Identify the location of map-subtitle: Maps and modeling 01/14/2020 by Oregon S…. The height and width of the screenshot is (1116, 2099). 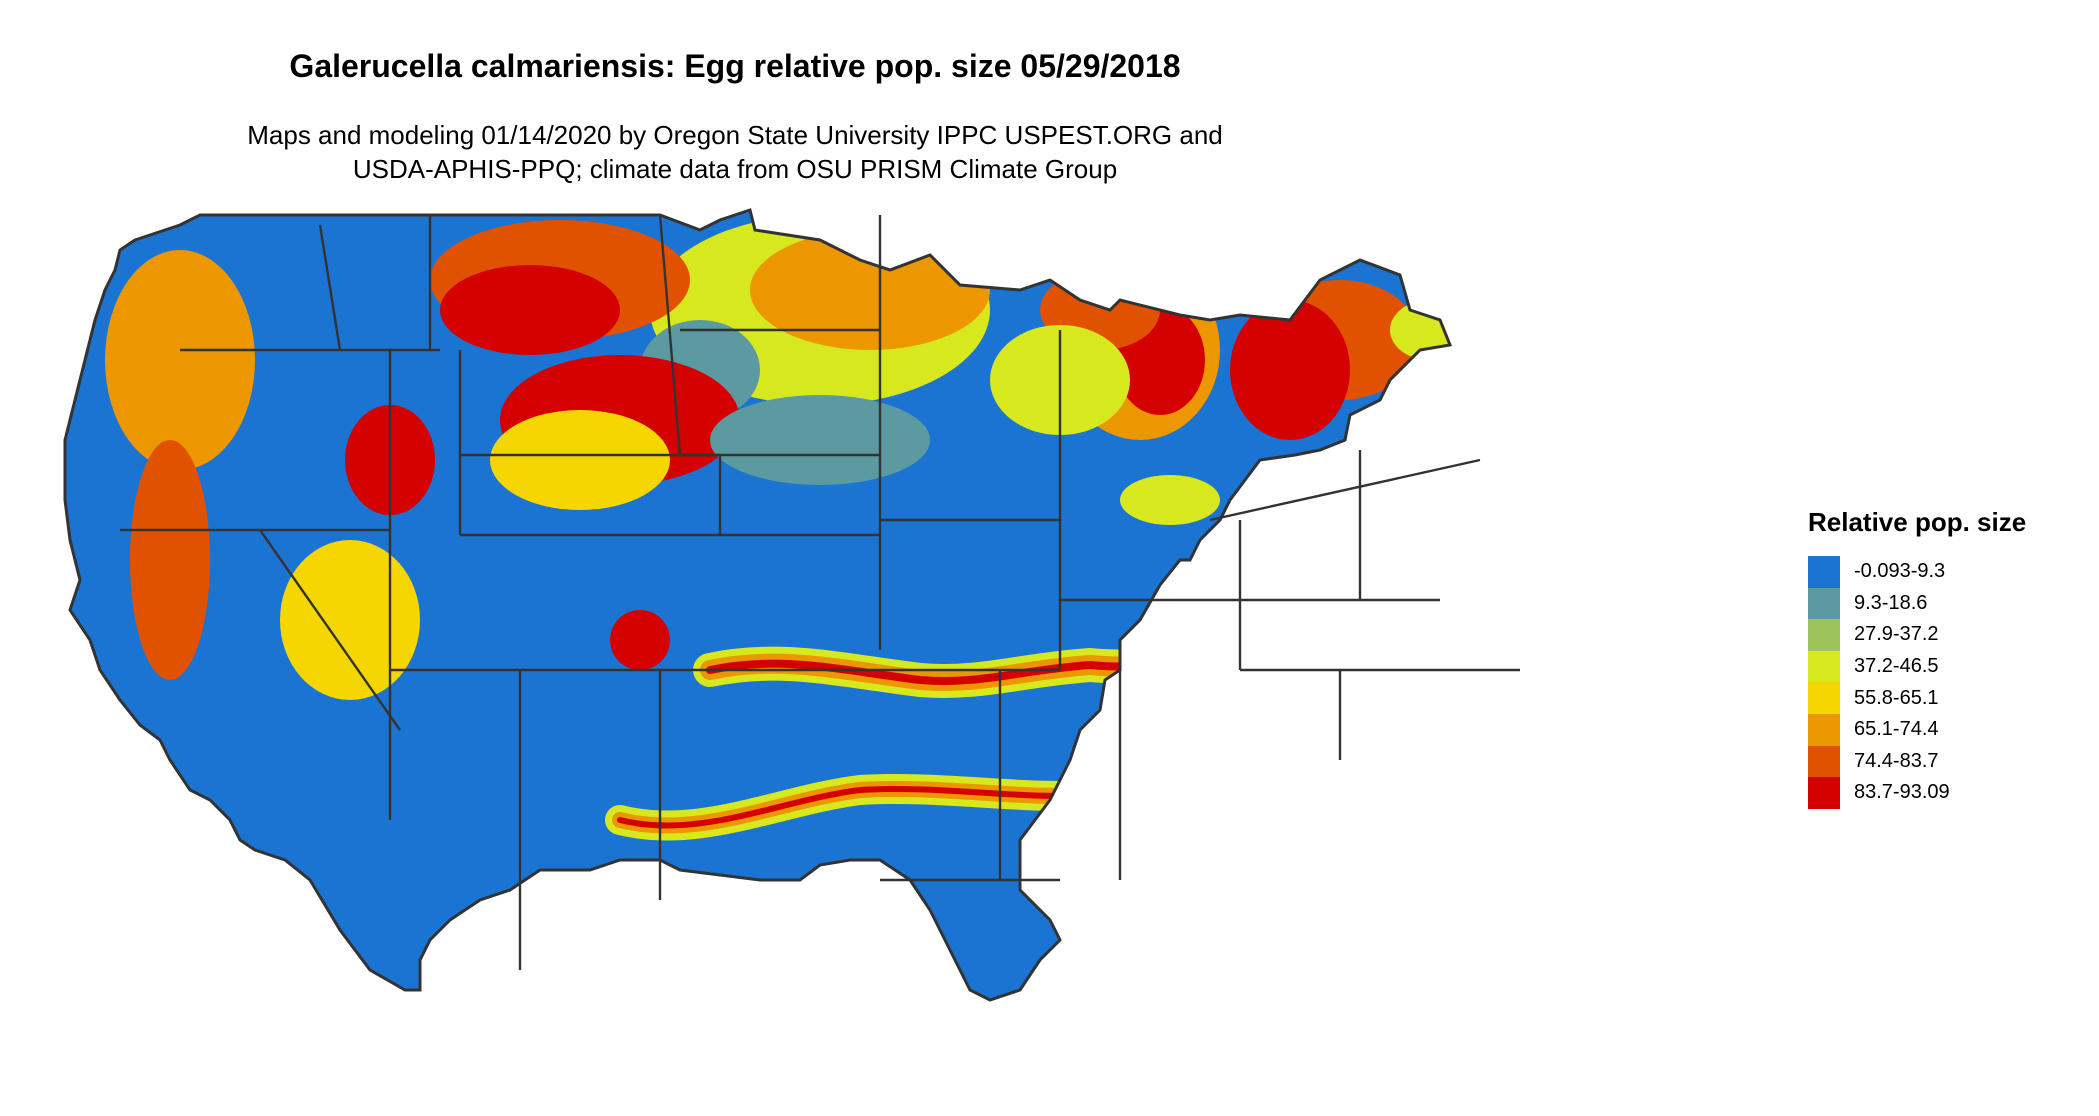
(735, 152).